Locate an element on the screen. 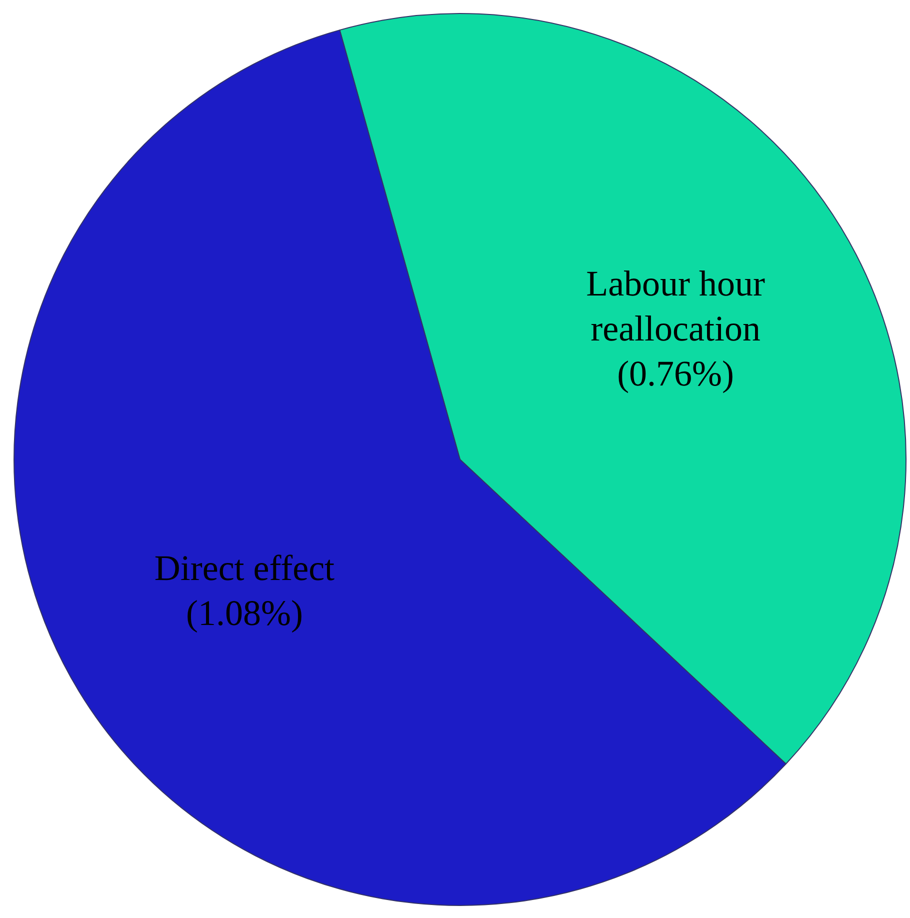  slice-label: Labour hour reallocation is located at coordinates (676, 306).